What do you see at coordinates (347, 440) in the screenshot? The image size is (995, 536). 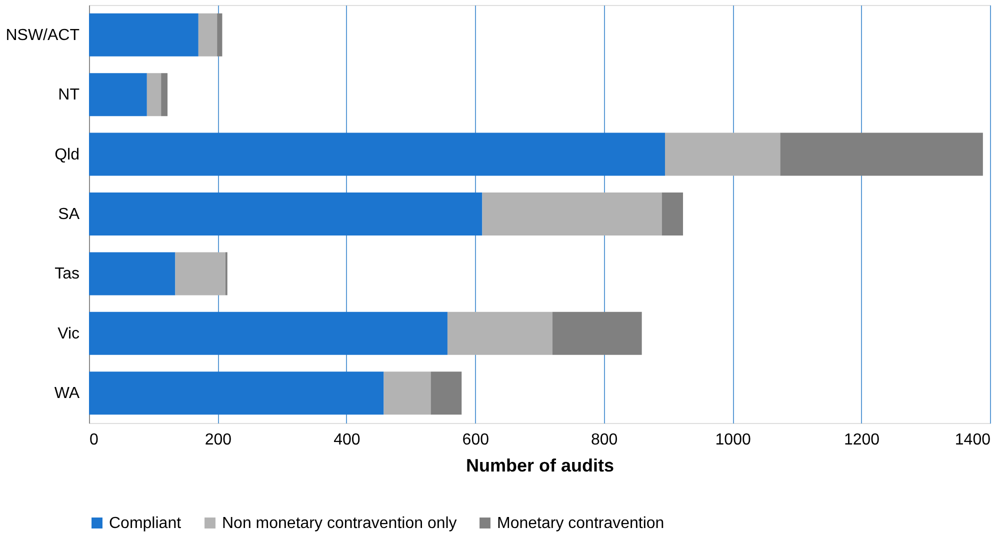 I see `x-tick-label: 400` at bounding box center [347, 440].